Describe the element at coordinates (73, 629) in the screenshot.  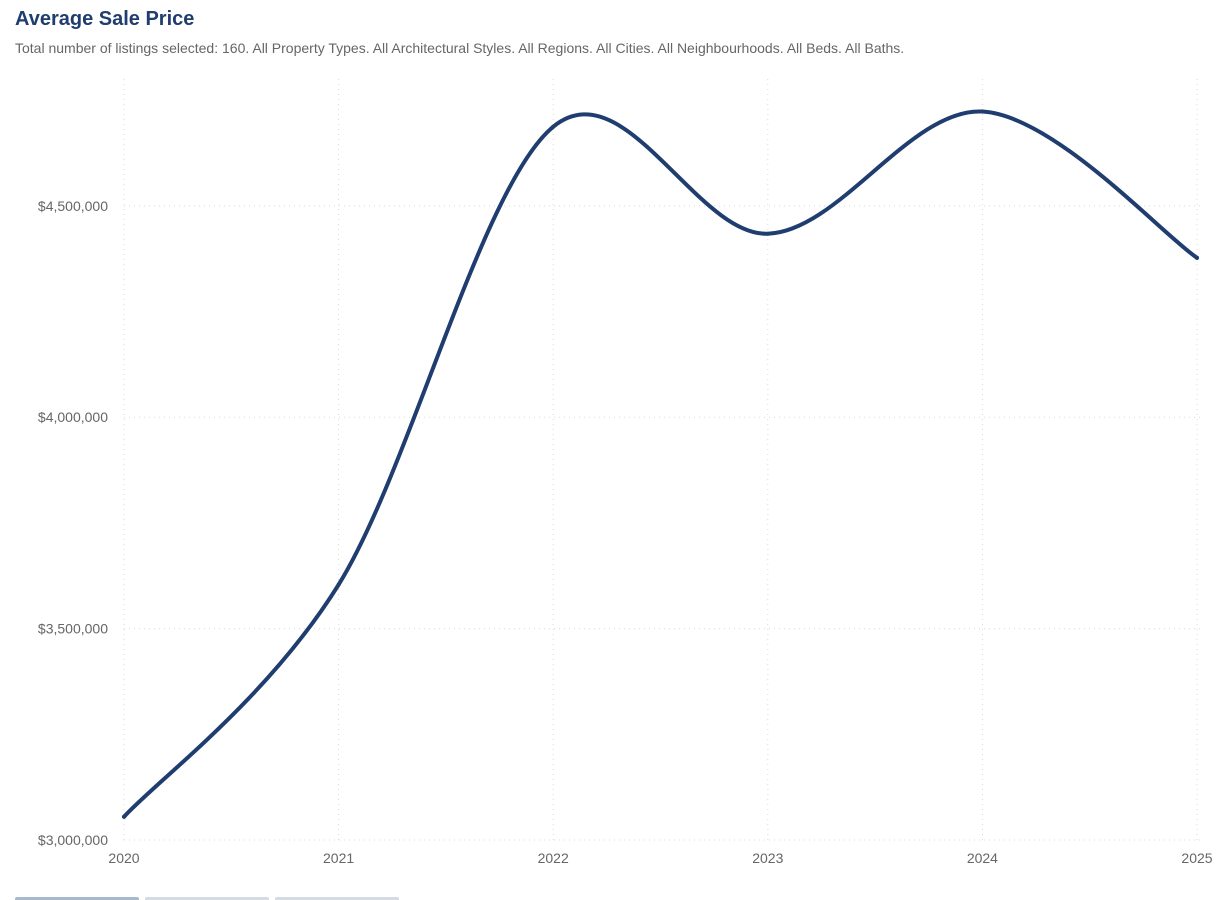
I see `y-tick-label: $3,500,000` at that location.